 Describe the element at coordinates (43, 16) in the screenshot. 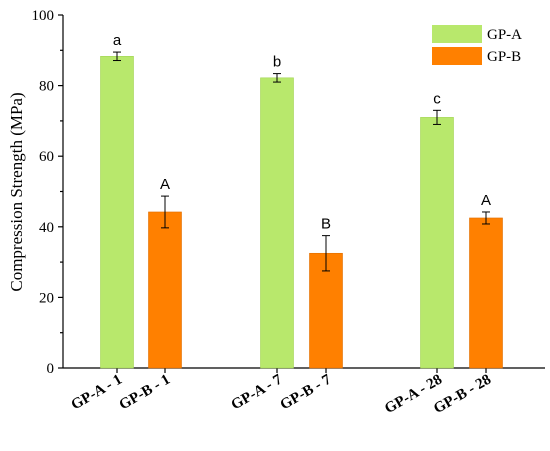

I see `y-tick-label: 100` at that location.